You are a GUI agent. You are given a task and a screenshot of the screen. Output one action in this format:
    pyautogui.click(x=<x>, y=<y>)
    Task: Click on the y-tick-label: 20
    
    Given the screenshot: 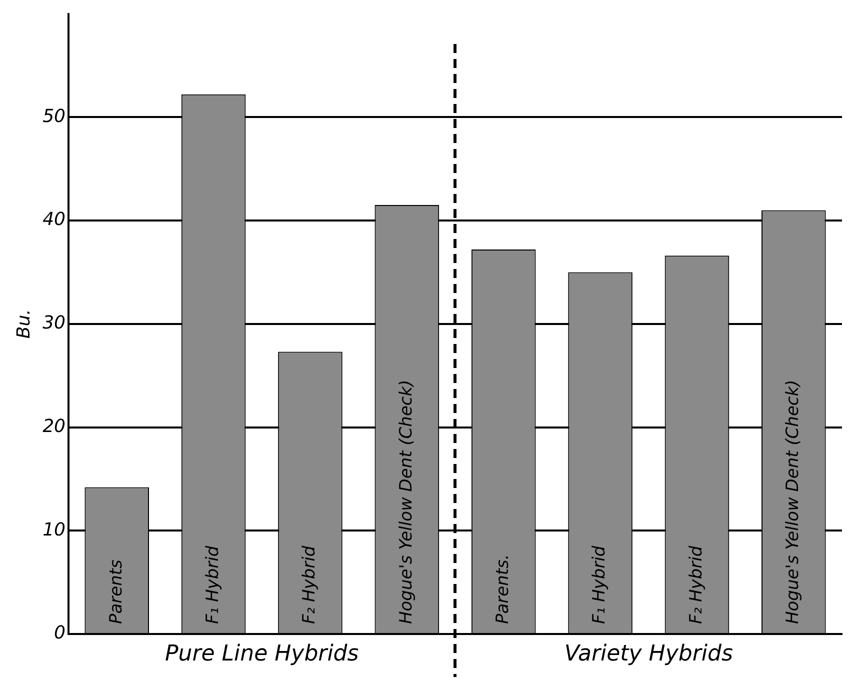 What is the action you would take?
    pyautogui.click(x=54, y=426)
    